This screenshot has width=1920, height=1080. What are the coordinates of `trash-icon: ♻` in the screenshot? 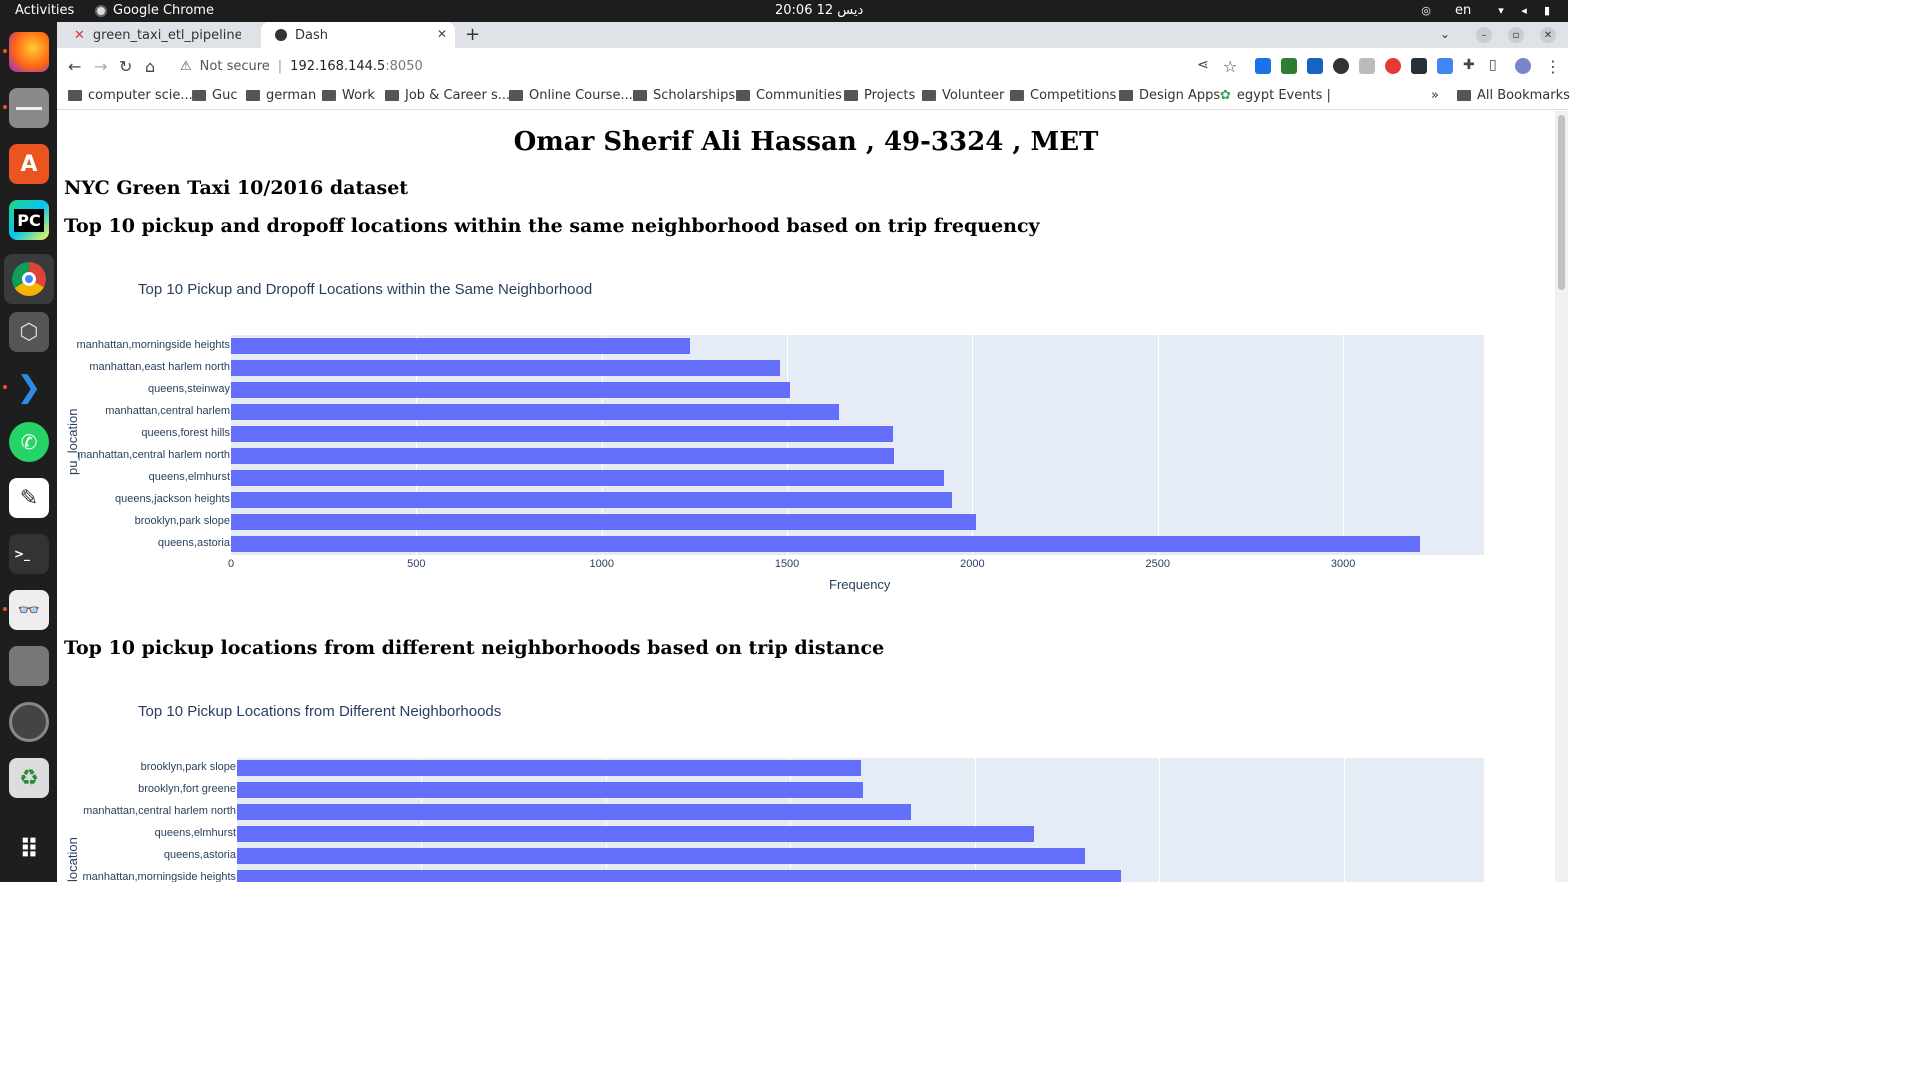 It's located at (29, 778).